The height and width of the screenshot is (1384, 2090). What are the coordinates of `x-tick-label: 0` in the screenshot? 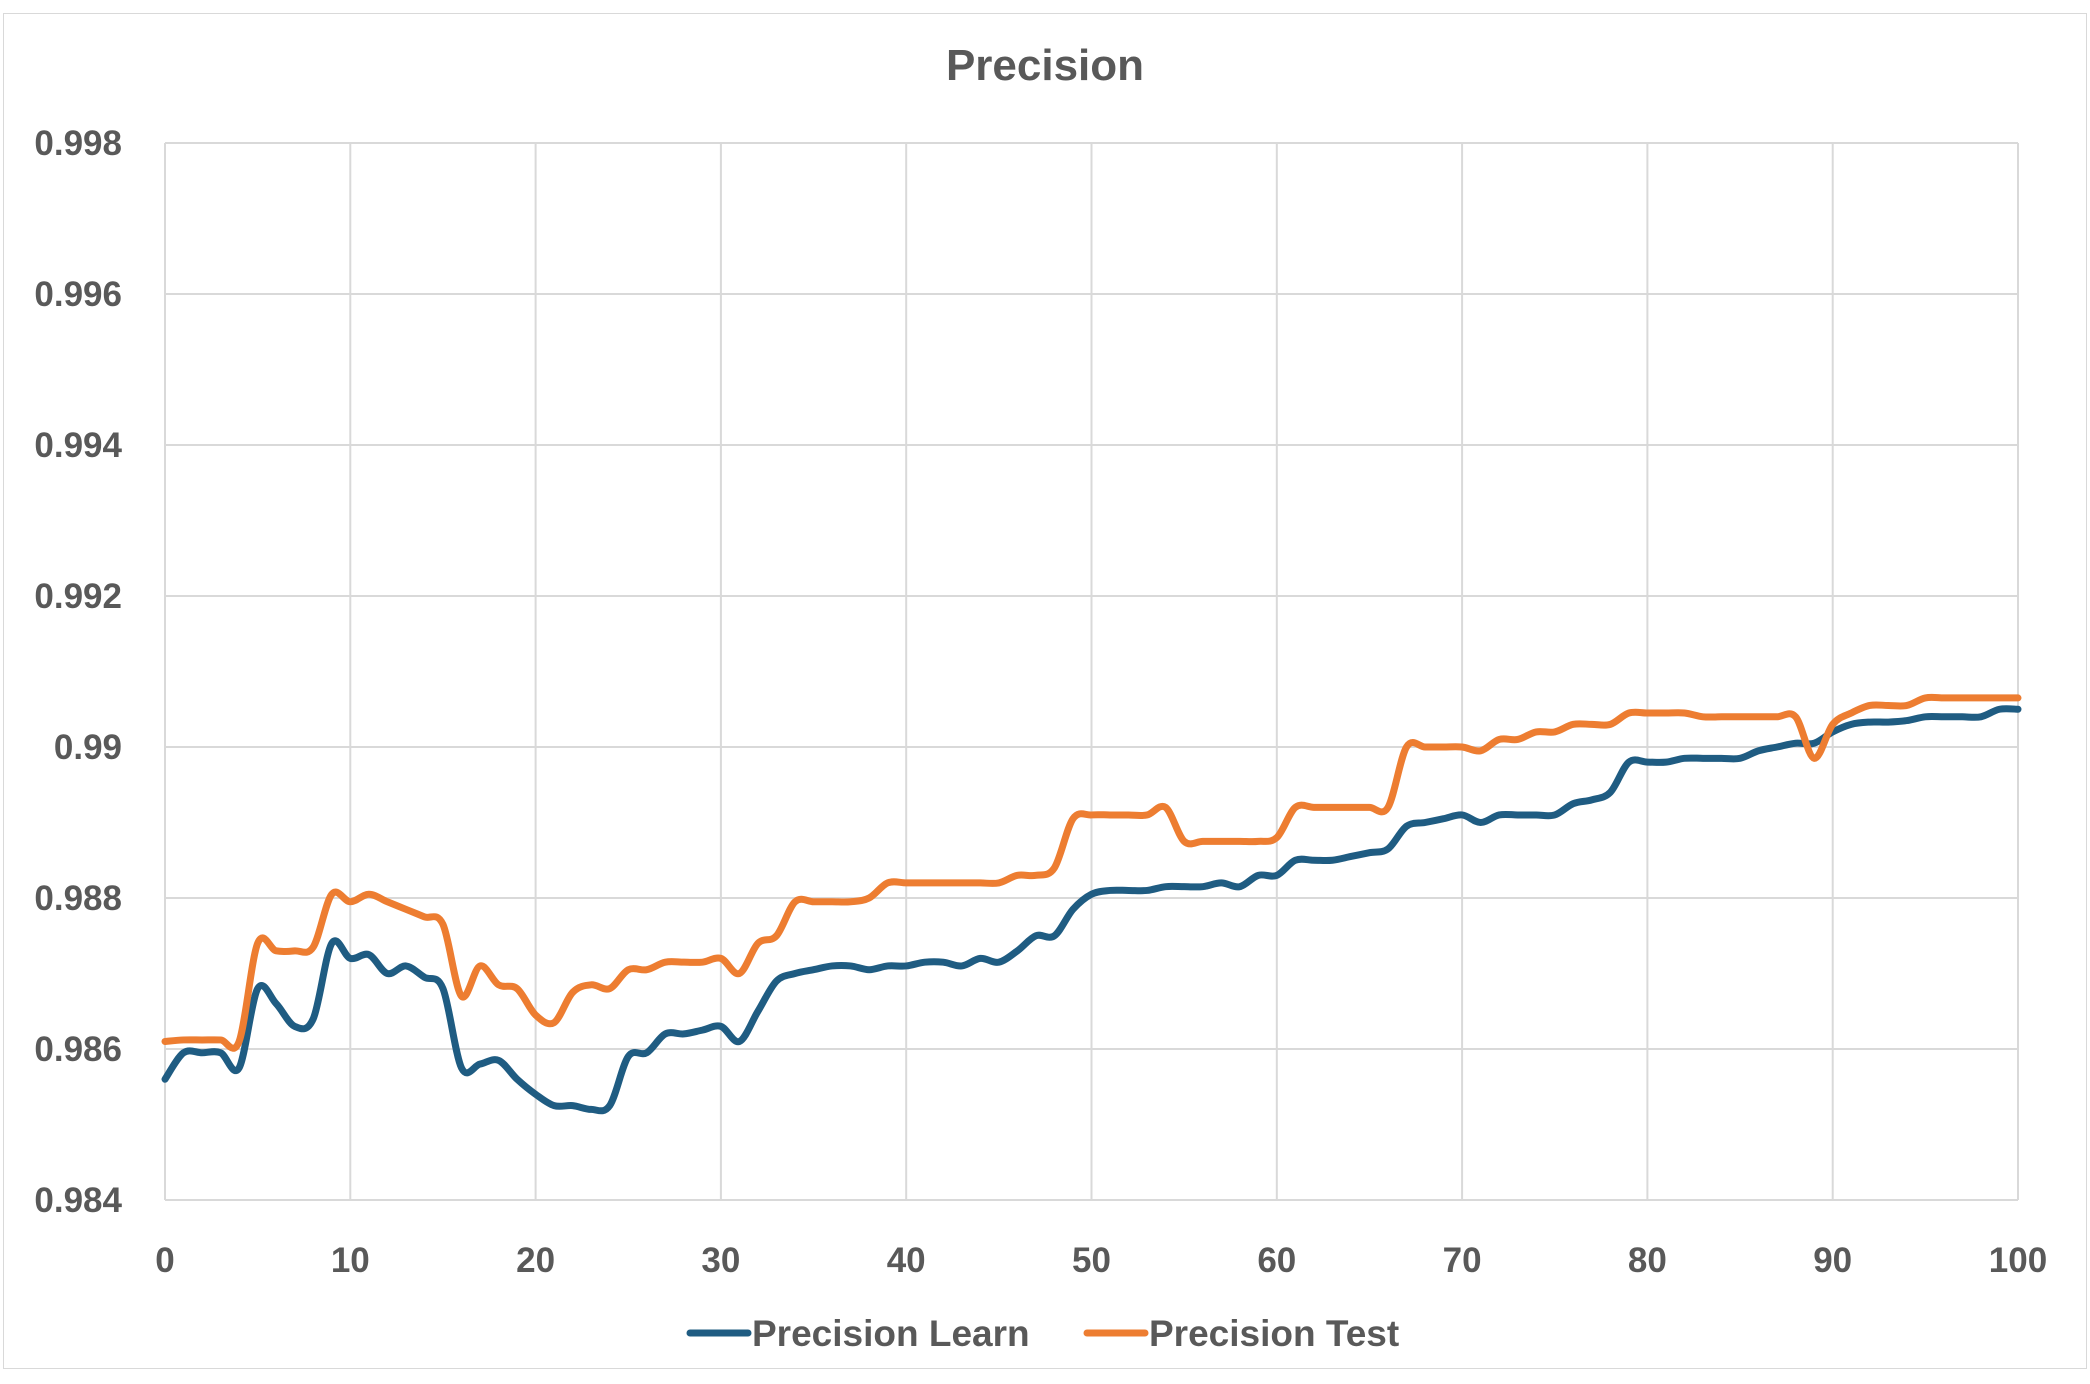 It's located at (164, 1260).